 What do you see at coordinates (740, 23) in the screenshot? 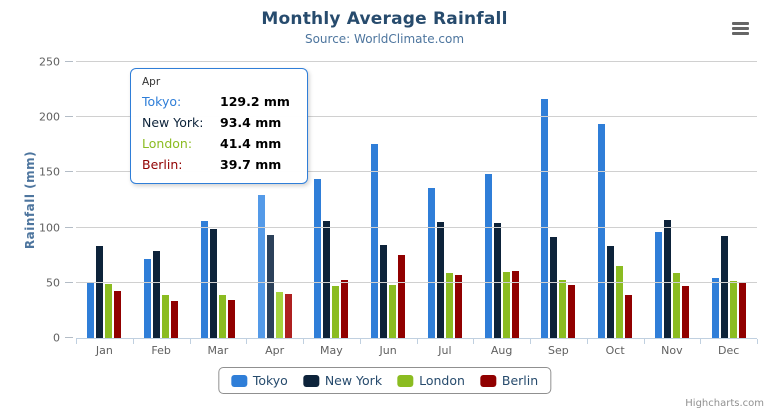
I see `hamburger-icon` at bounding box center [740, 23].